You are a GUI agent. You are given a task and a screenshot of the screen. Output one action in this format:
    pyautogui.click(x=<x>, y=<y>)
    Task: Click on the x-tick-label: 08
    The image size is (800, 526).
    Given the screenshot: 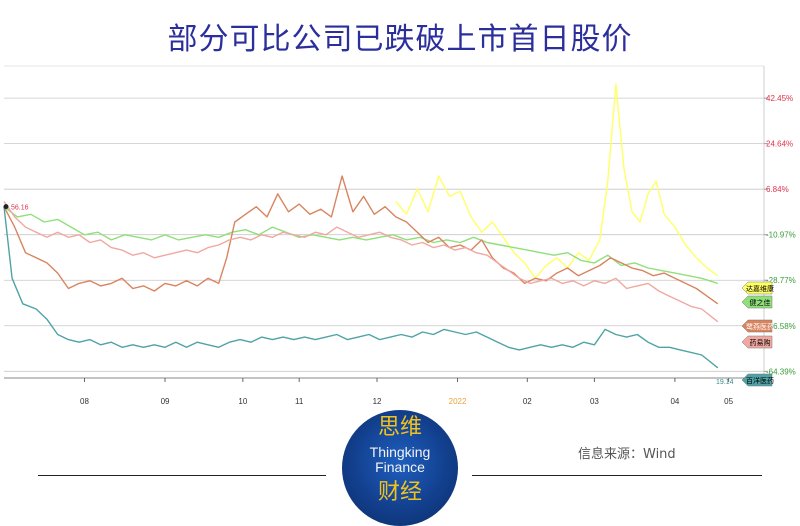 What is the action you would take?
    pyautogui.click(x=84, y=401)
    